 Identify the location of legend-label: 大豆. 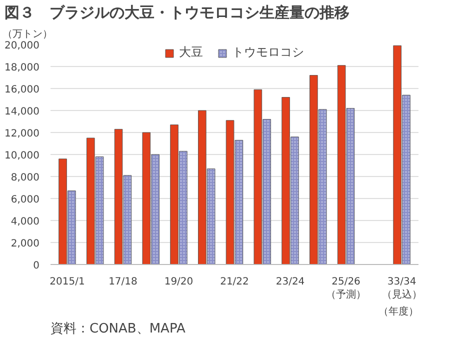
(191, 52).